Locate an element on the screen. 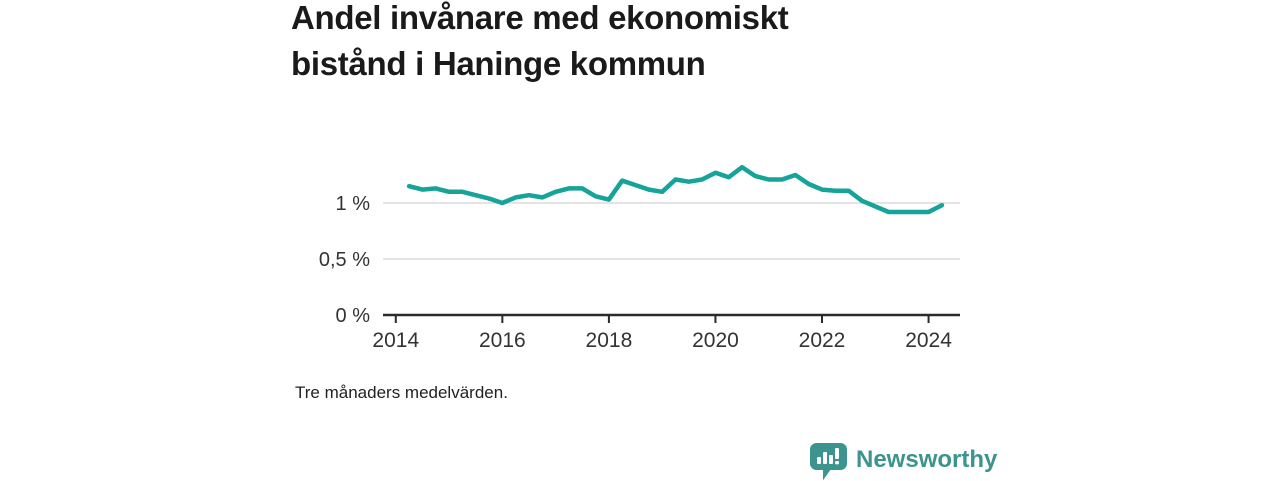 Image resolution: width=1280 pixels, height=481 pixels. y-axis-tick-label: 0,5 % is located at coordinates (344, 260).